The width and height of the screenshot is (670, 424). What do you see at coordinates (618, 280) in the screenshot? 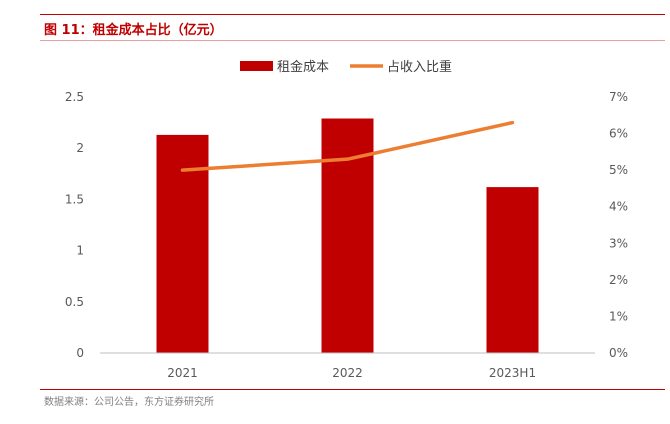
I see `right-tick-label: 2%` at bounding box center [618, 280].